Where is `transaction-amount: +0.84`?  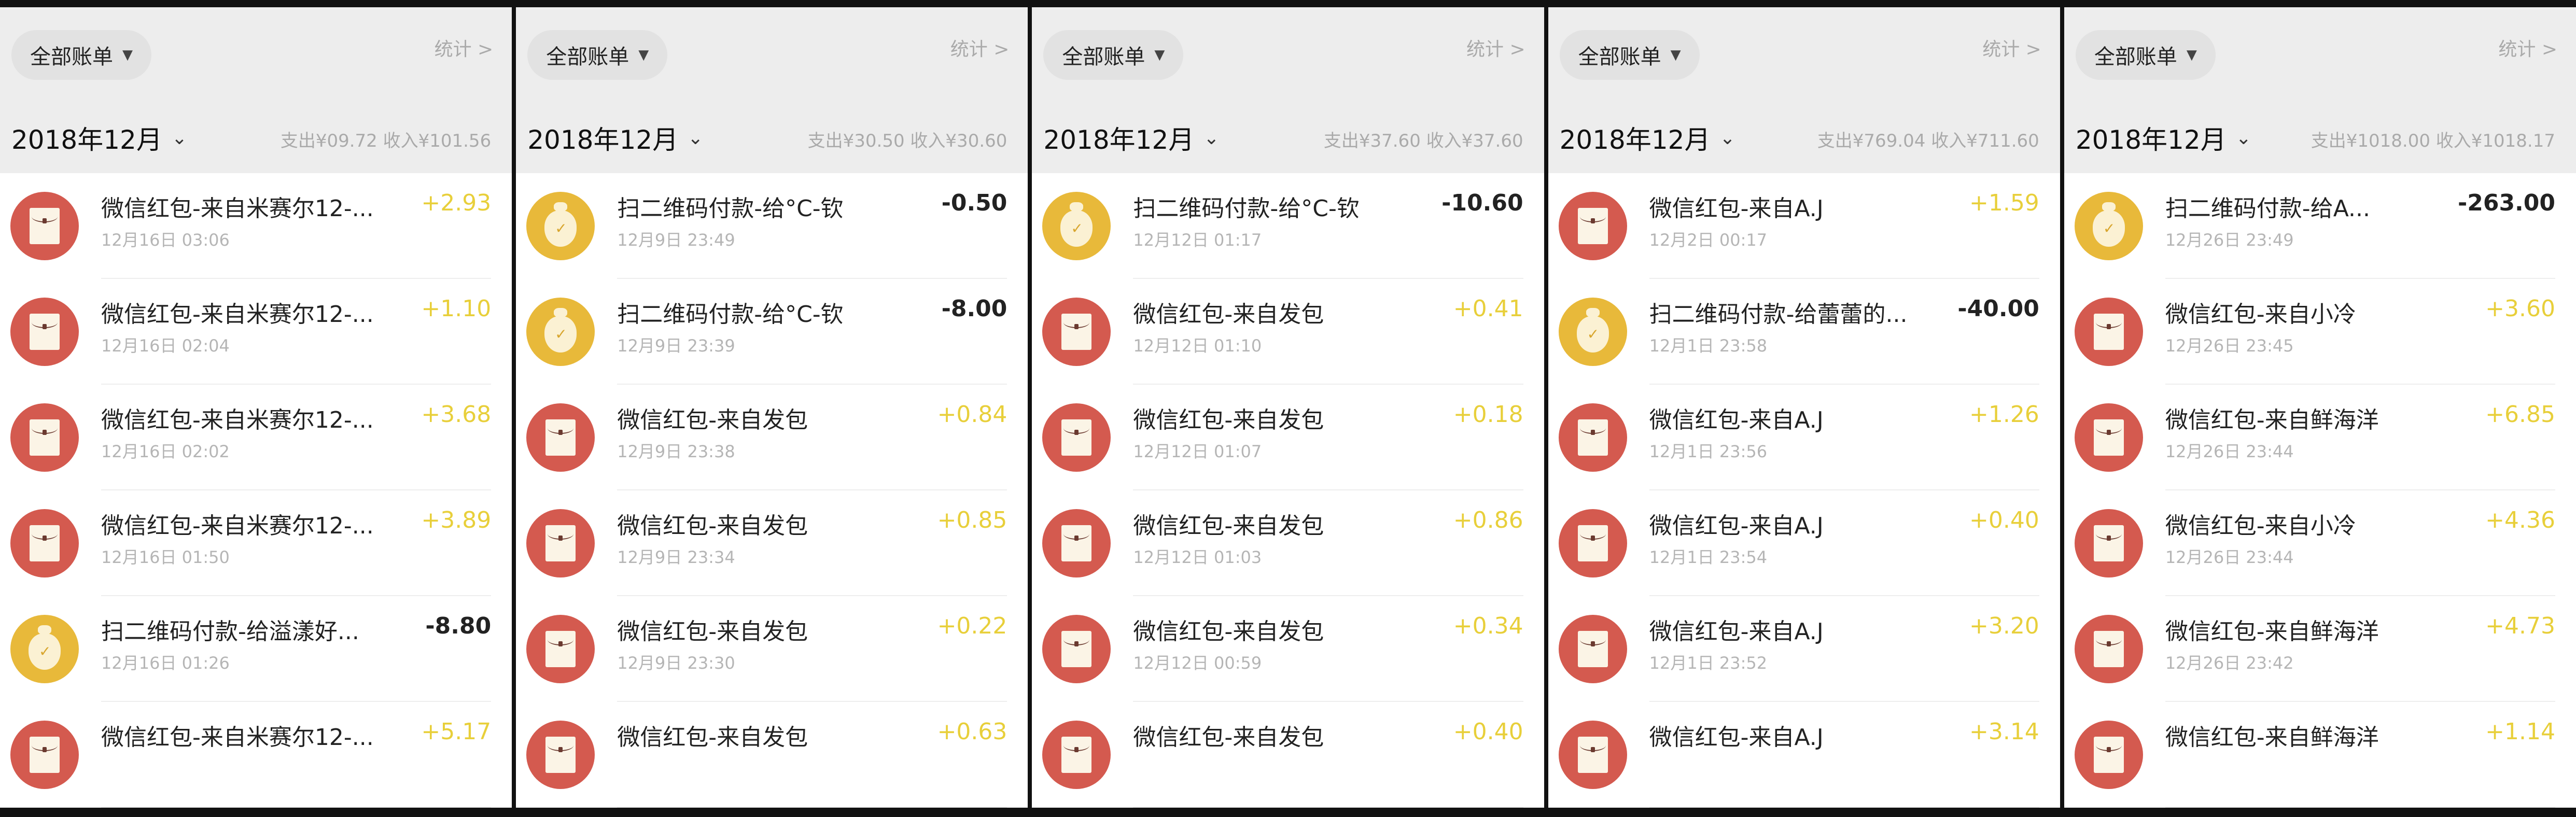
transaction-amount: +0.84 is located at coordinates (972, 414).